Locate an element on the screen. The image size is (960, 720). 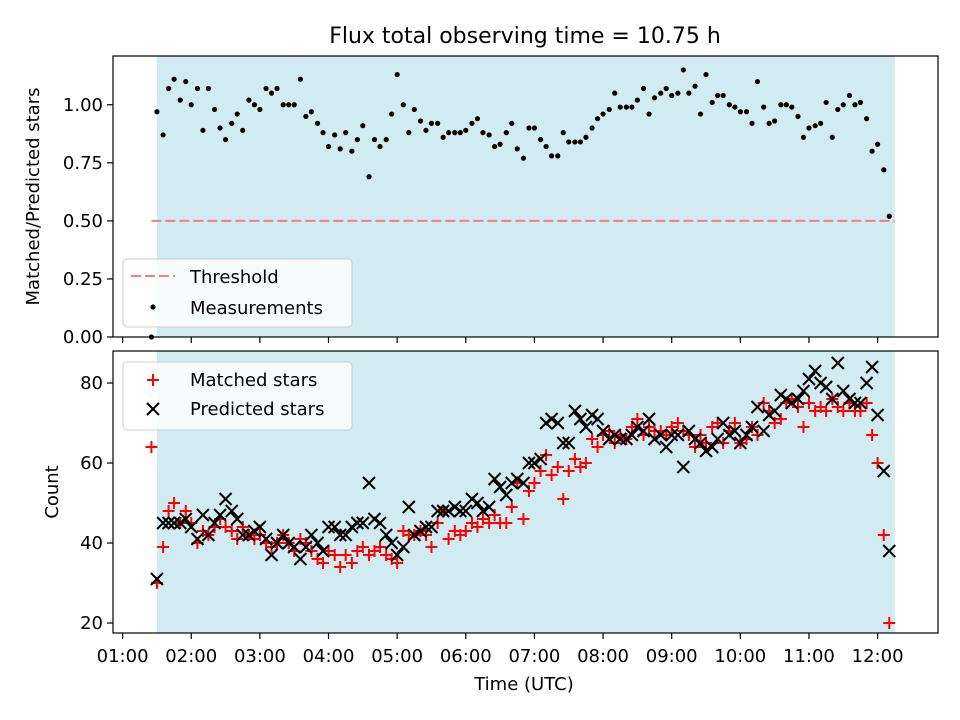
count-ytick-label-2: 60 is located at coordinates (91, 463).